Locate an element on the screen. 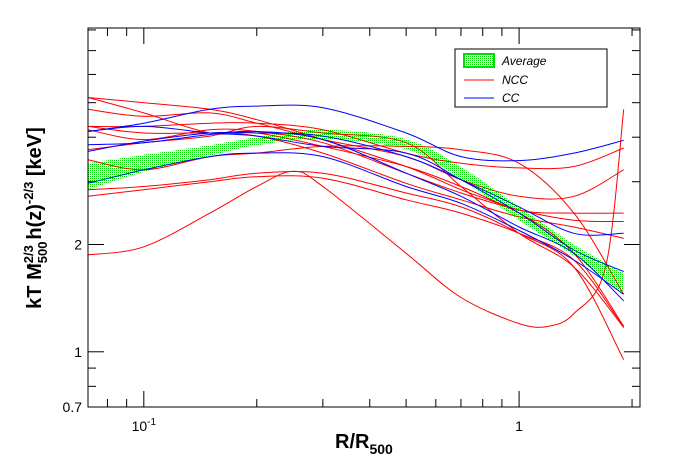  legend-label-ncc: NCC is located at coordinates (515, 80).